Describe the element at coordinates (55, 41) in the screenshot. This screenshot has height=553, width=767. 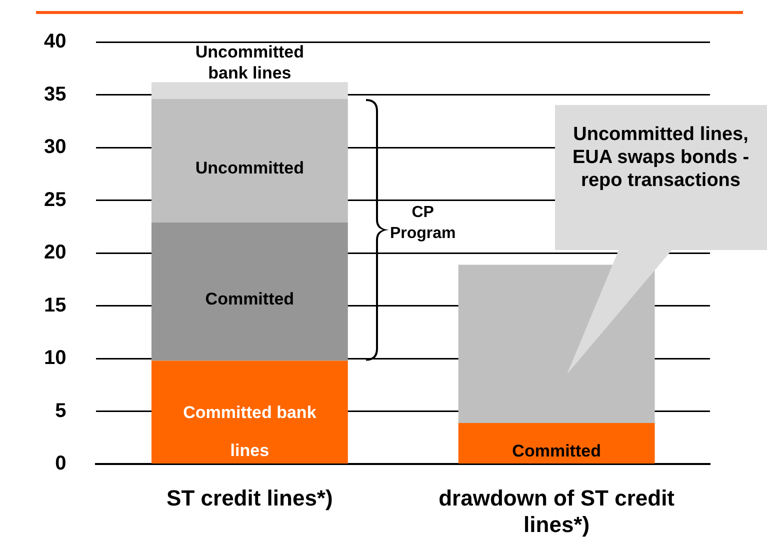
I see `y-tick-label: 40` at that location.